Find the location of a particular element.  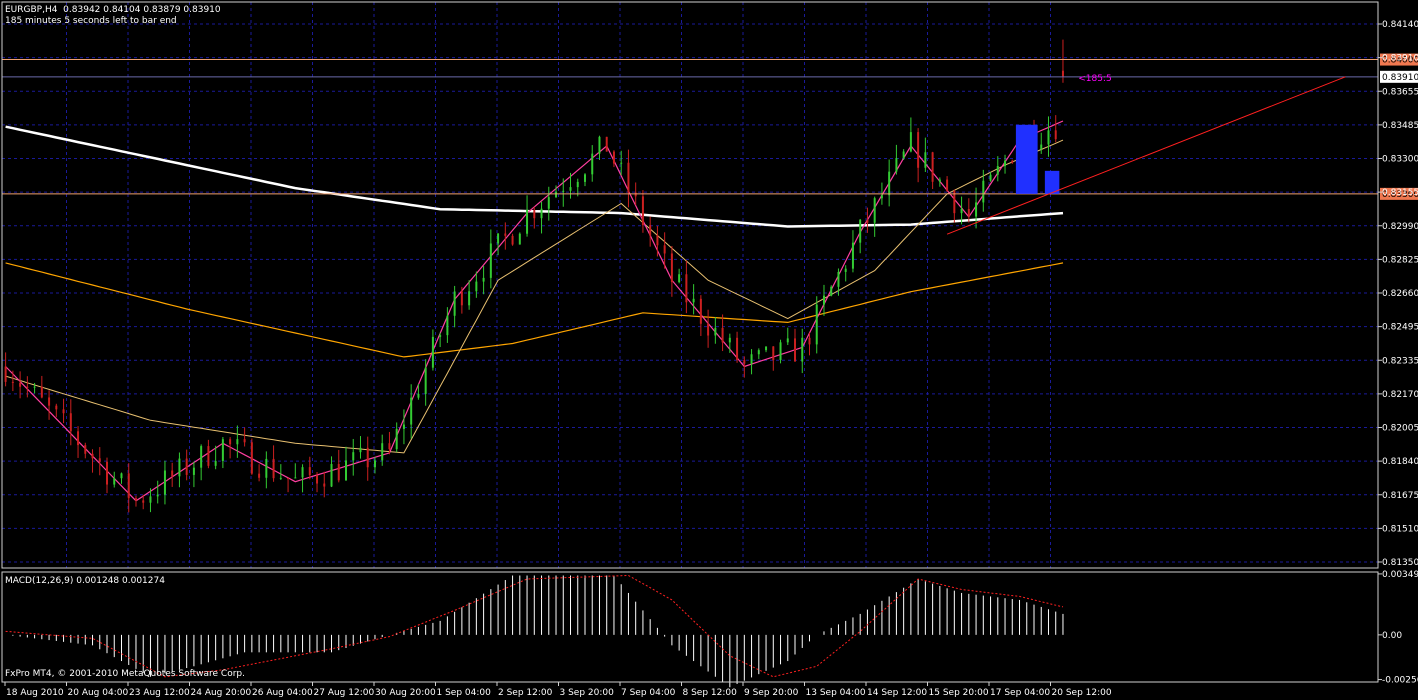

price-tick-label: 0.81675 is located at coordinates (1400, 496).